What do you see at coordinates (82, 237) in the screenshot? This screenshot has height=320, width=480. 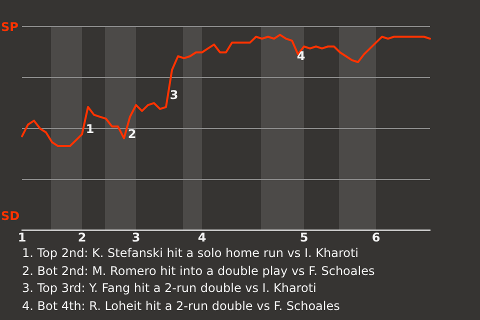 I see `x-tick-label: 2` at bounding box center [82, 237].